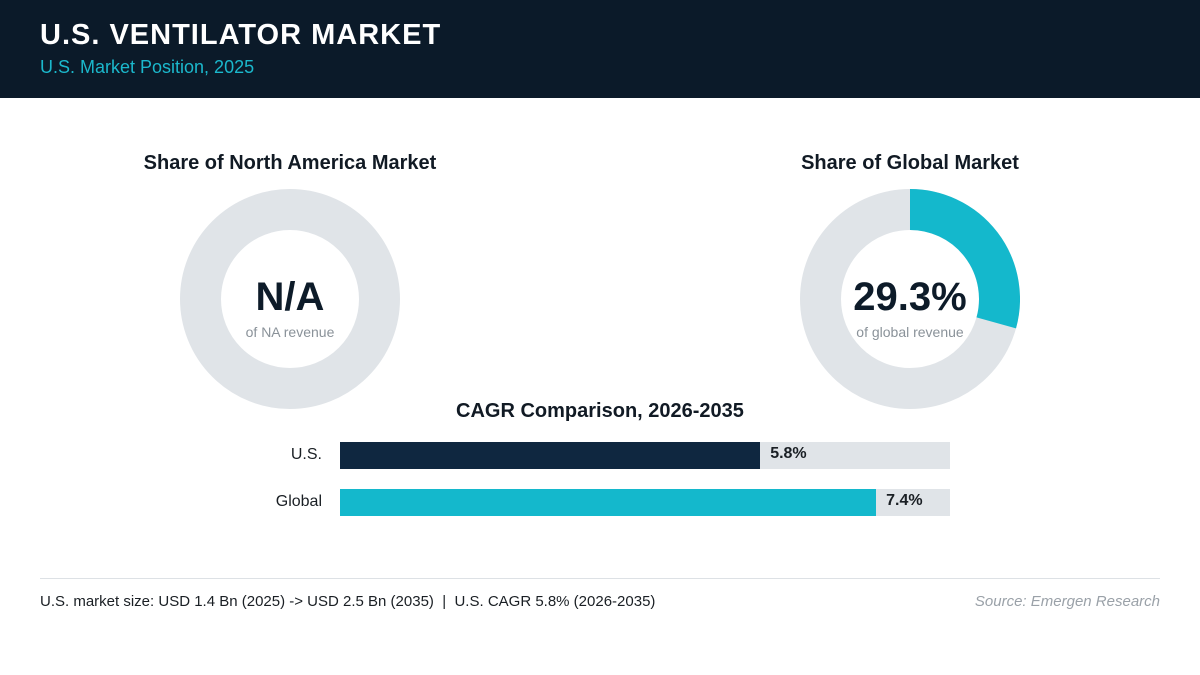 The image size is (1200, 675). Describe the element at coordinates (1067, 601) in the screenshot. I see `source-credit: Source: Emergen Research` at that location.